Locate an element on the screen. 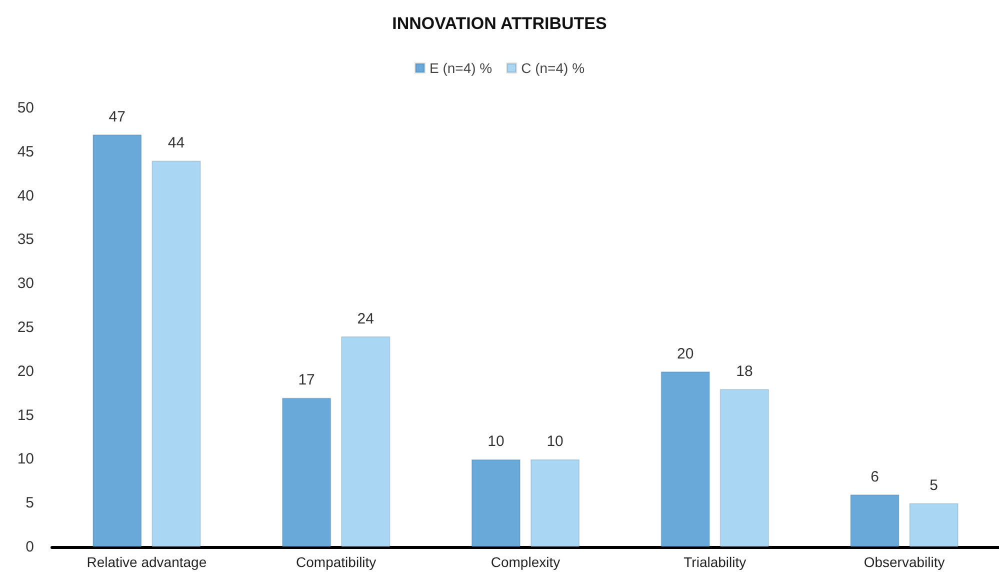 This screenshot has height=575, width=999. x-tick-label: Complexity is located at coordinates (525, 562).